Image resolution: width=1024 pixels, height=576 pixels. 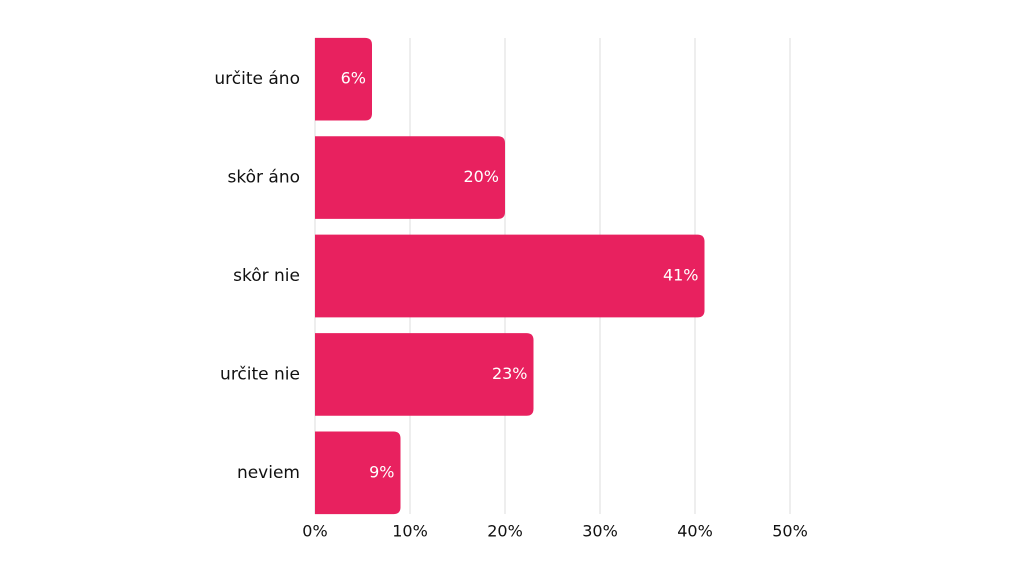 What do you see at coordinates (264, 178) in the screenshot?
I see `y-tick-label: skôr áno` at bounding box center [264, 178].